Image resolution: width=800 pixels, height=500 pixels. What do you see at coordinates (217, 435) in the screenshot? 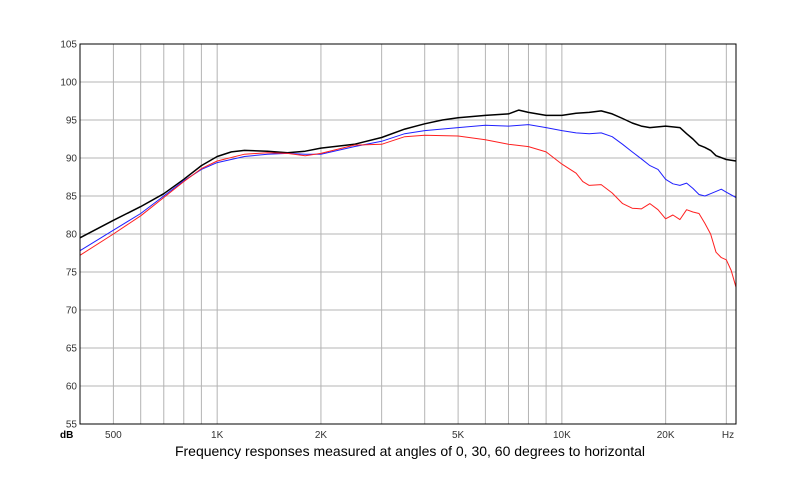
I see `x-tick-label: 1K` at bounding box center [217, 435].